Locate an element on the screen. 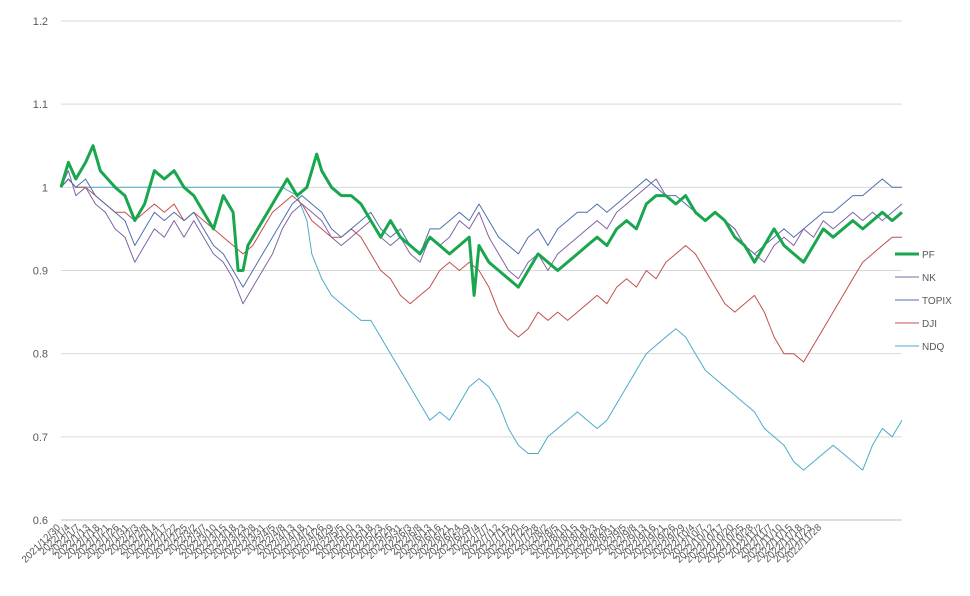  y-tick-label: 0.7 is located at coordinates (40, 438).